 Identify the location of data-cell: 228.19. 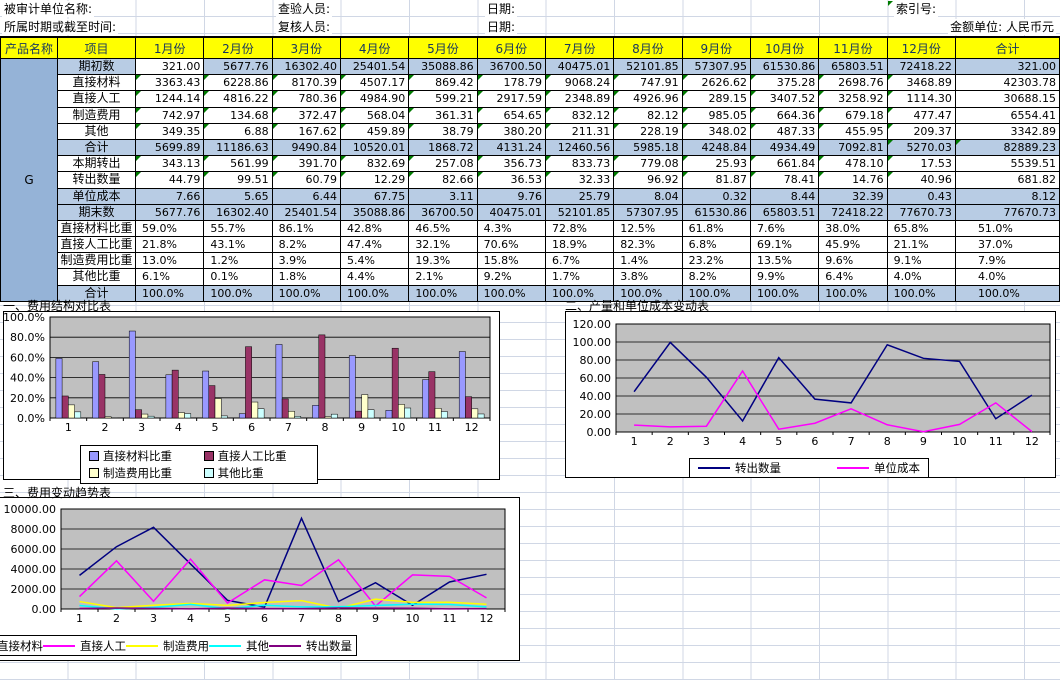
(648, 131).